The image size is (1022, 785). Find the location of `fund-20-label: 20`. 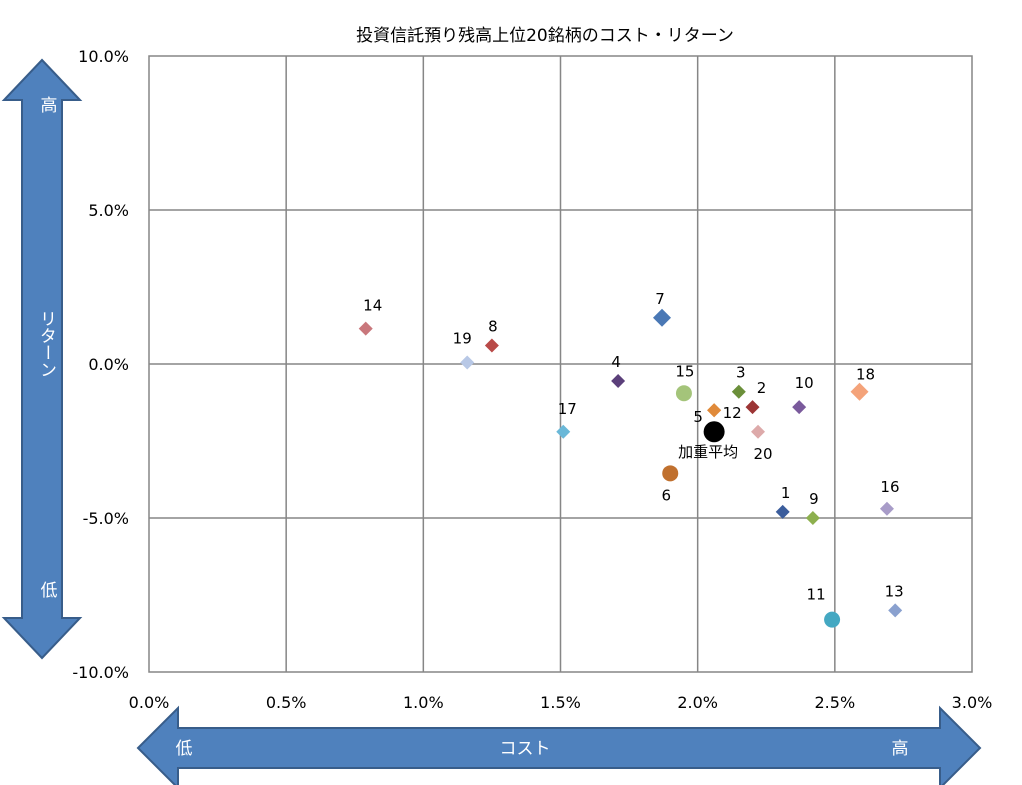

fund-20-label: 20 is located at coordinates (762, 454).